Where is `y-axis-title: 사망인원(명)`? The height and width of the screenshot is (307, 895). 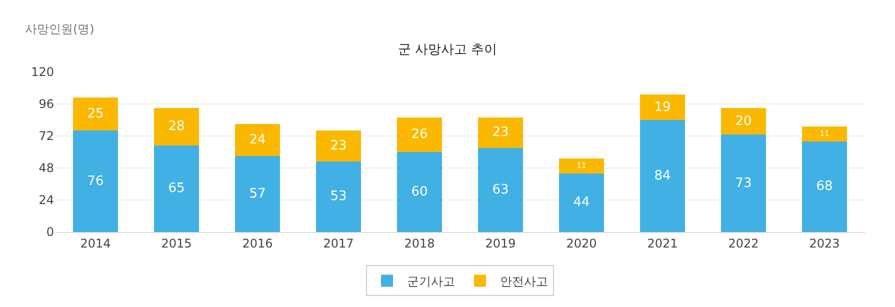
y-axis-title: 사망인원(명) is located at coordinates (59, 29).